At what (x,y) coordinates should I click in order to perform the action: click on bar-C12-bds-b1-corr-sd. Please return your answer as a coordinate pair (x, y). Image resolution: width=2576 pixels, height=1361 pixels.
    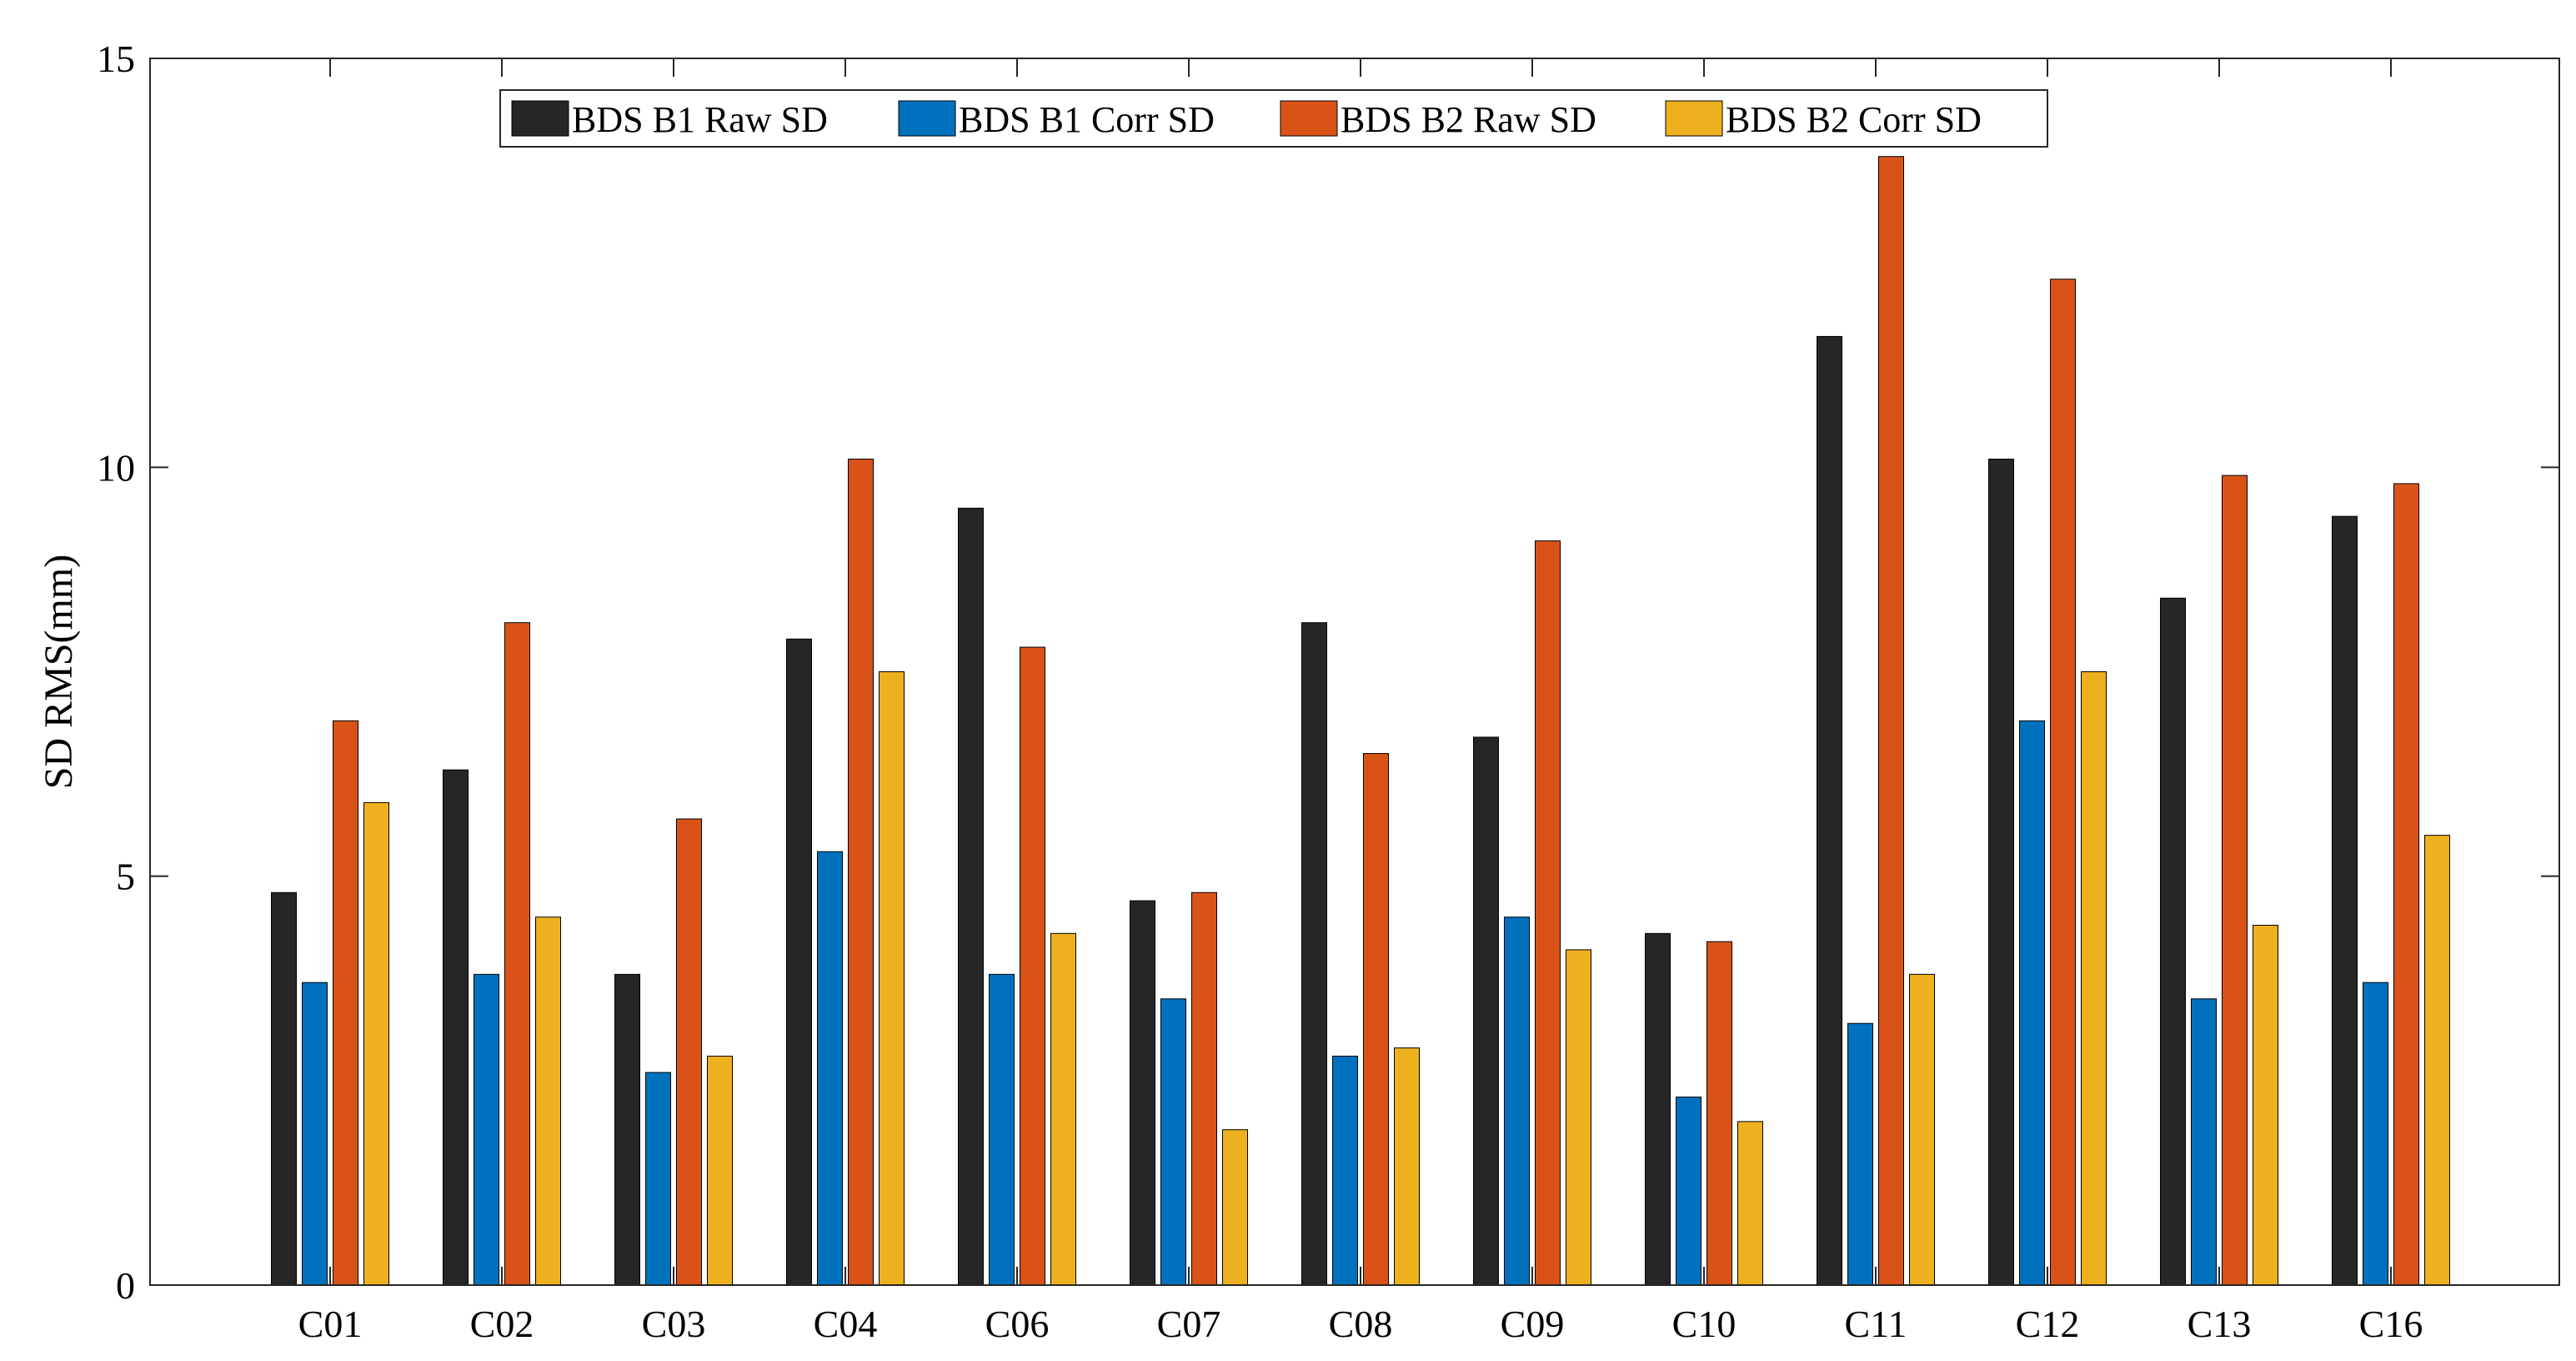
    Looking at the image, I should click on (2032, 1003).